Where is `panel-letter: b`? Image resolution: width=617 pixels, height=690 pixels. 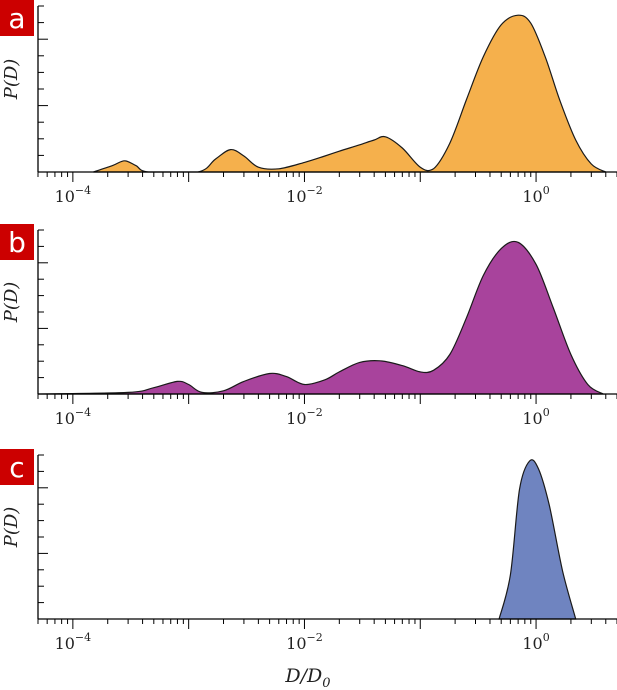 panel-letter: b is located at coordinates (17, 242).